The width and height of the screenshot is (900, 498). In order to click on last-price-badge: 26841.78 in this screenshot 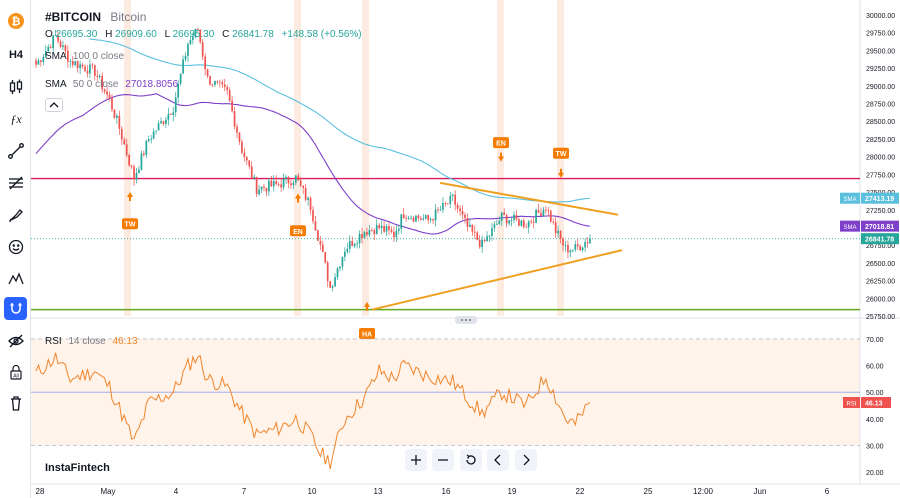, I will do `click(880, 239)`.